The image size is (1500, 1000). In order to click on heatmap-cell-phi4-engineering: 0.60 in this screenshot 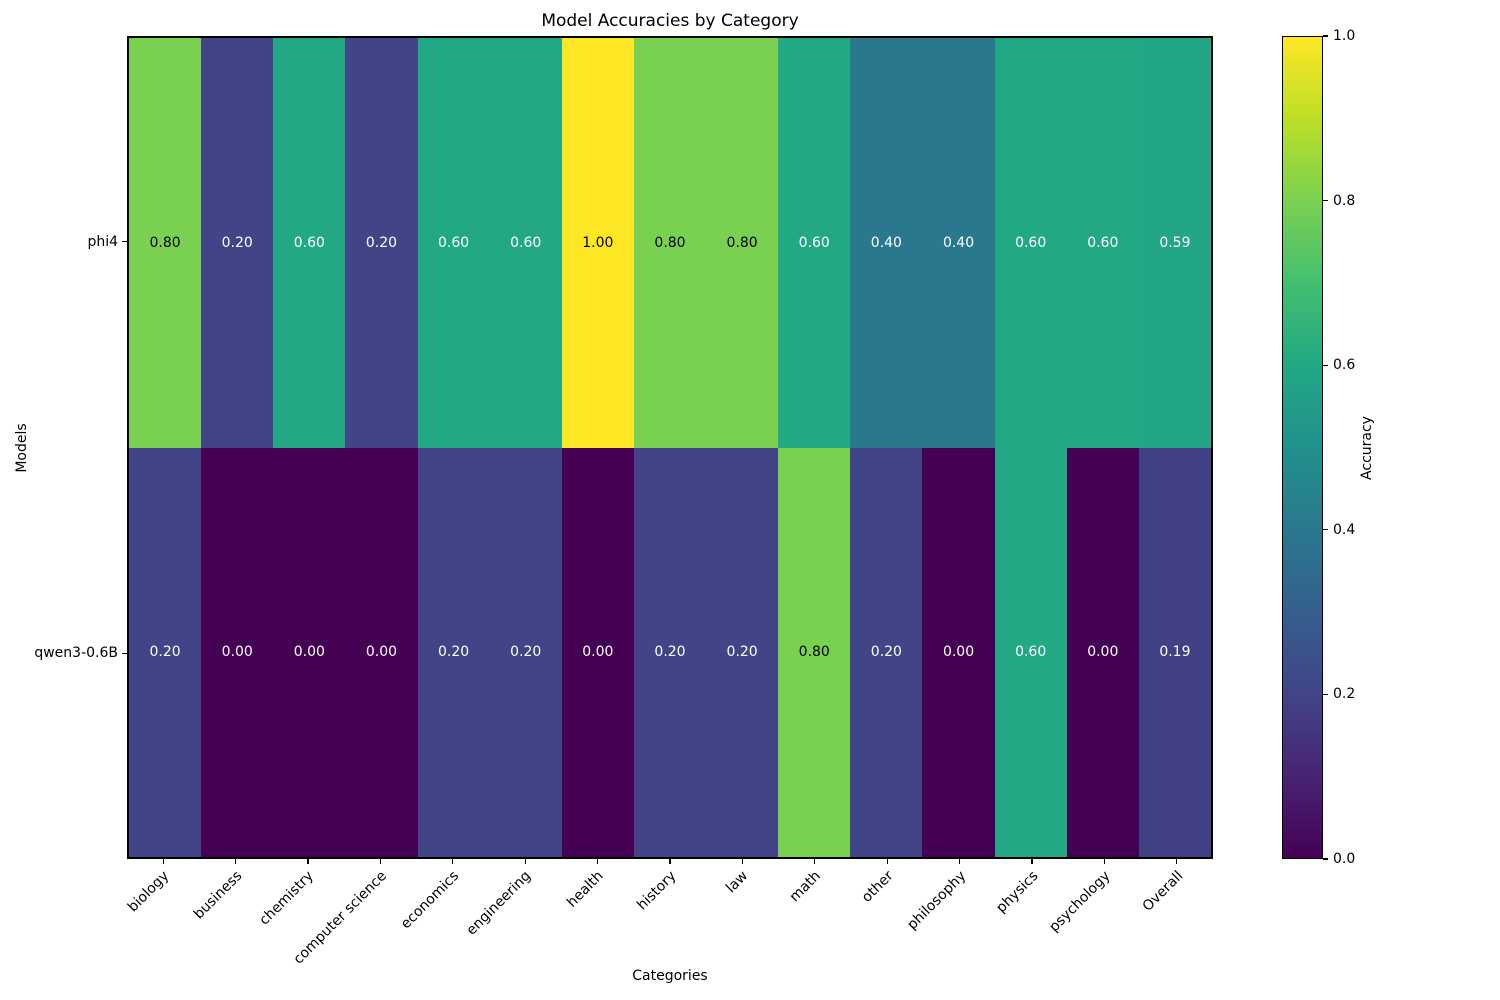, I will do `click(525, 243)`.